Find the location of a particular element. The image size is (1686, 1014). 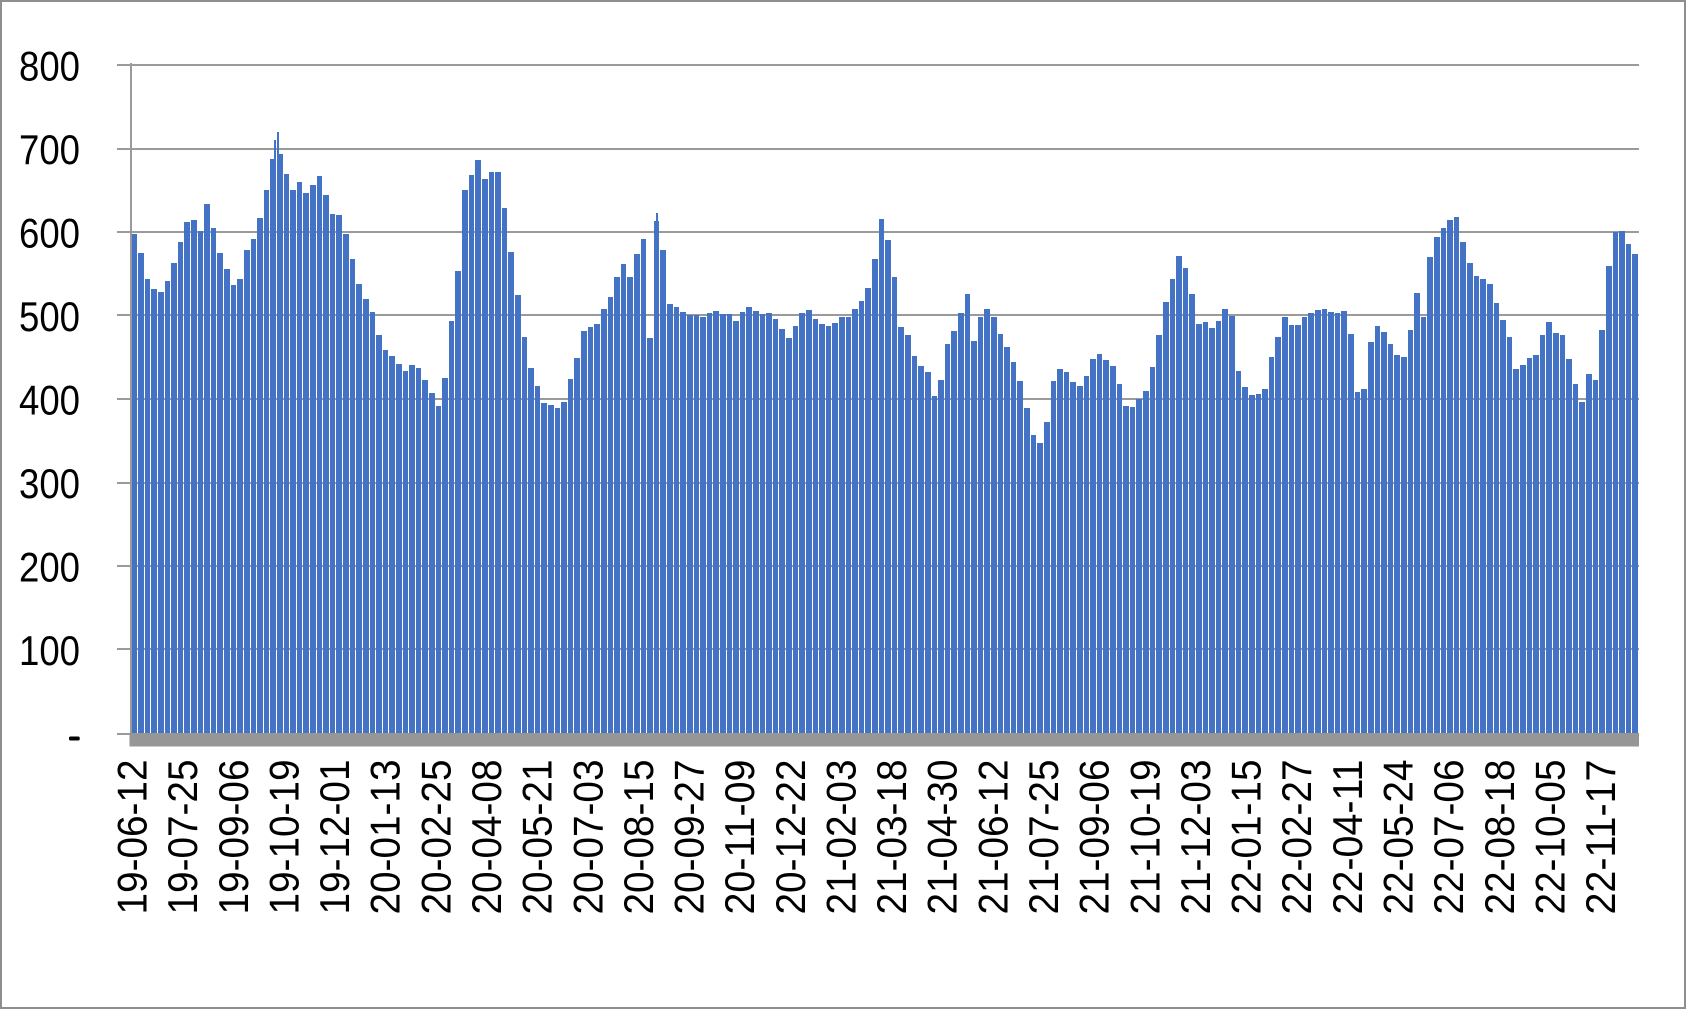

svg-text: 20-01-13 is located at coordinates (385, 837).